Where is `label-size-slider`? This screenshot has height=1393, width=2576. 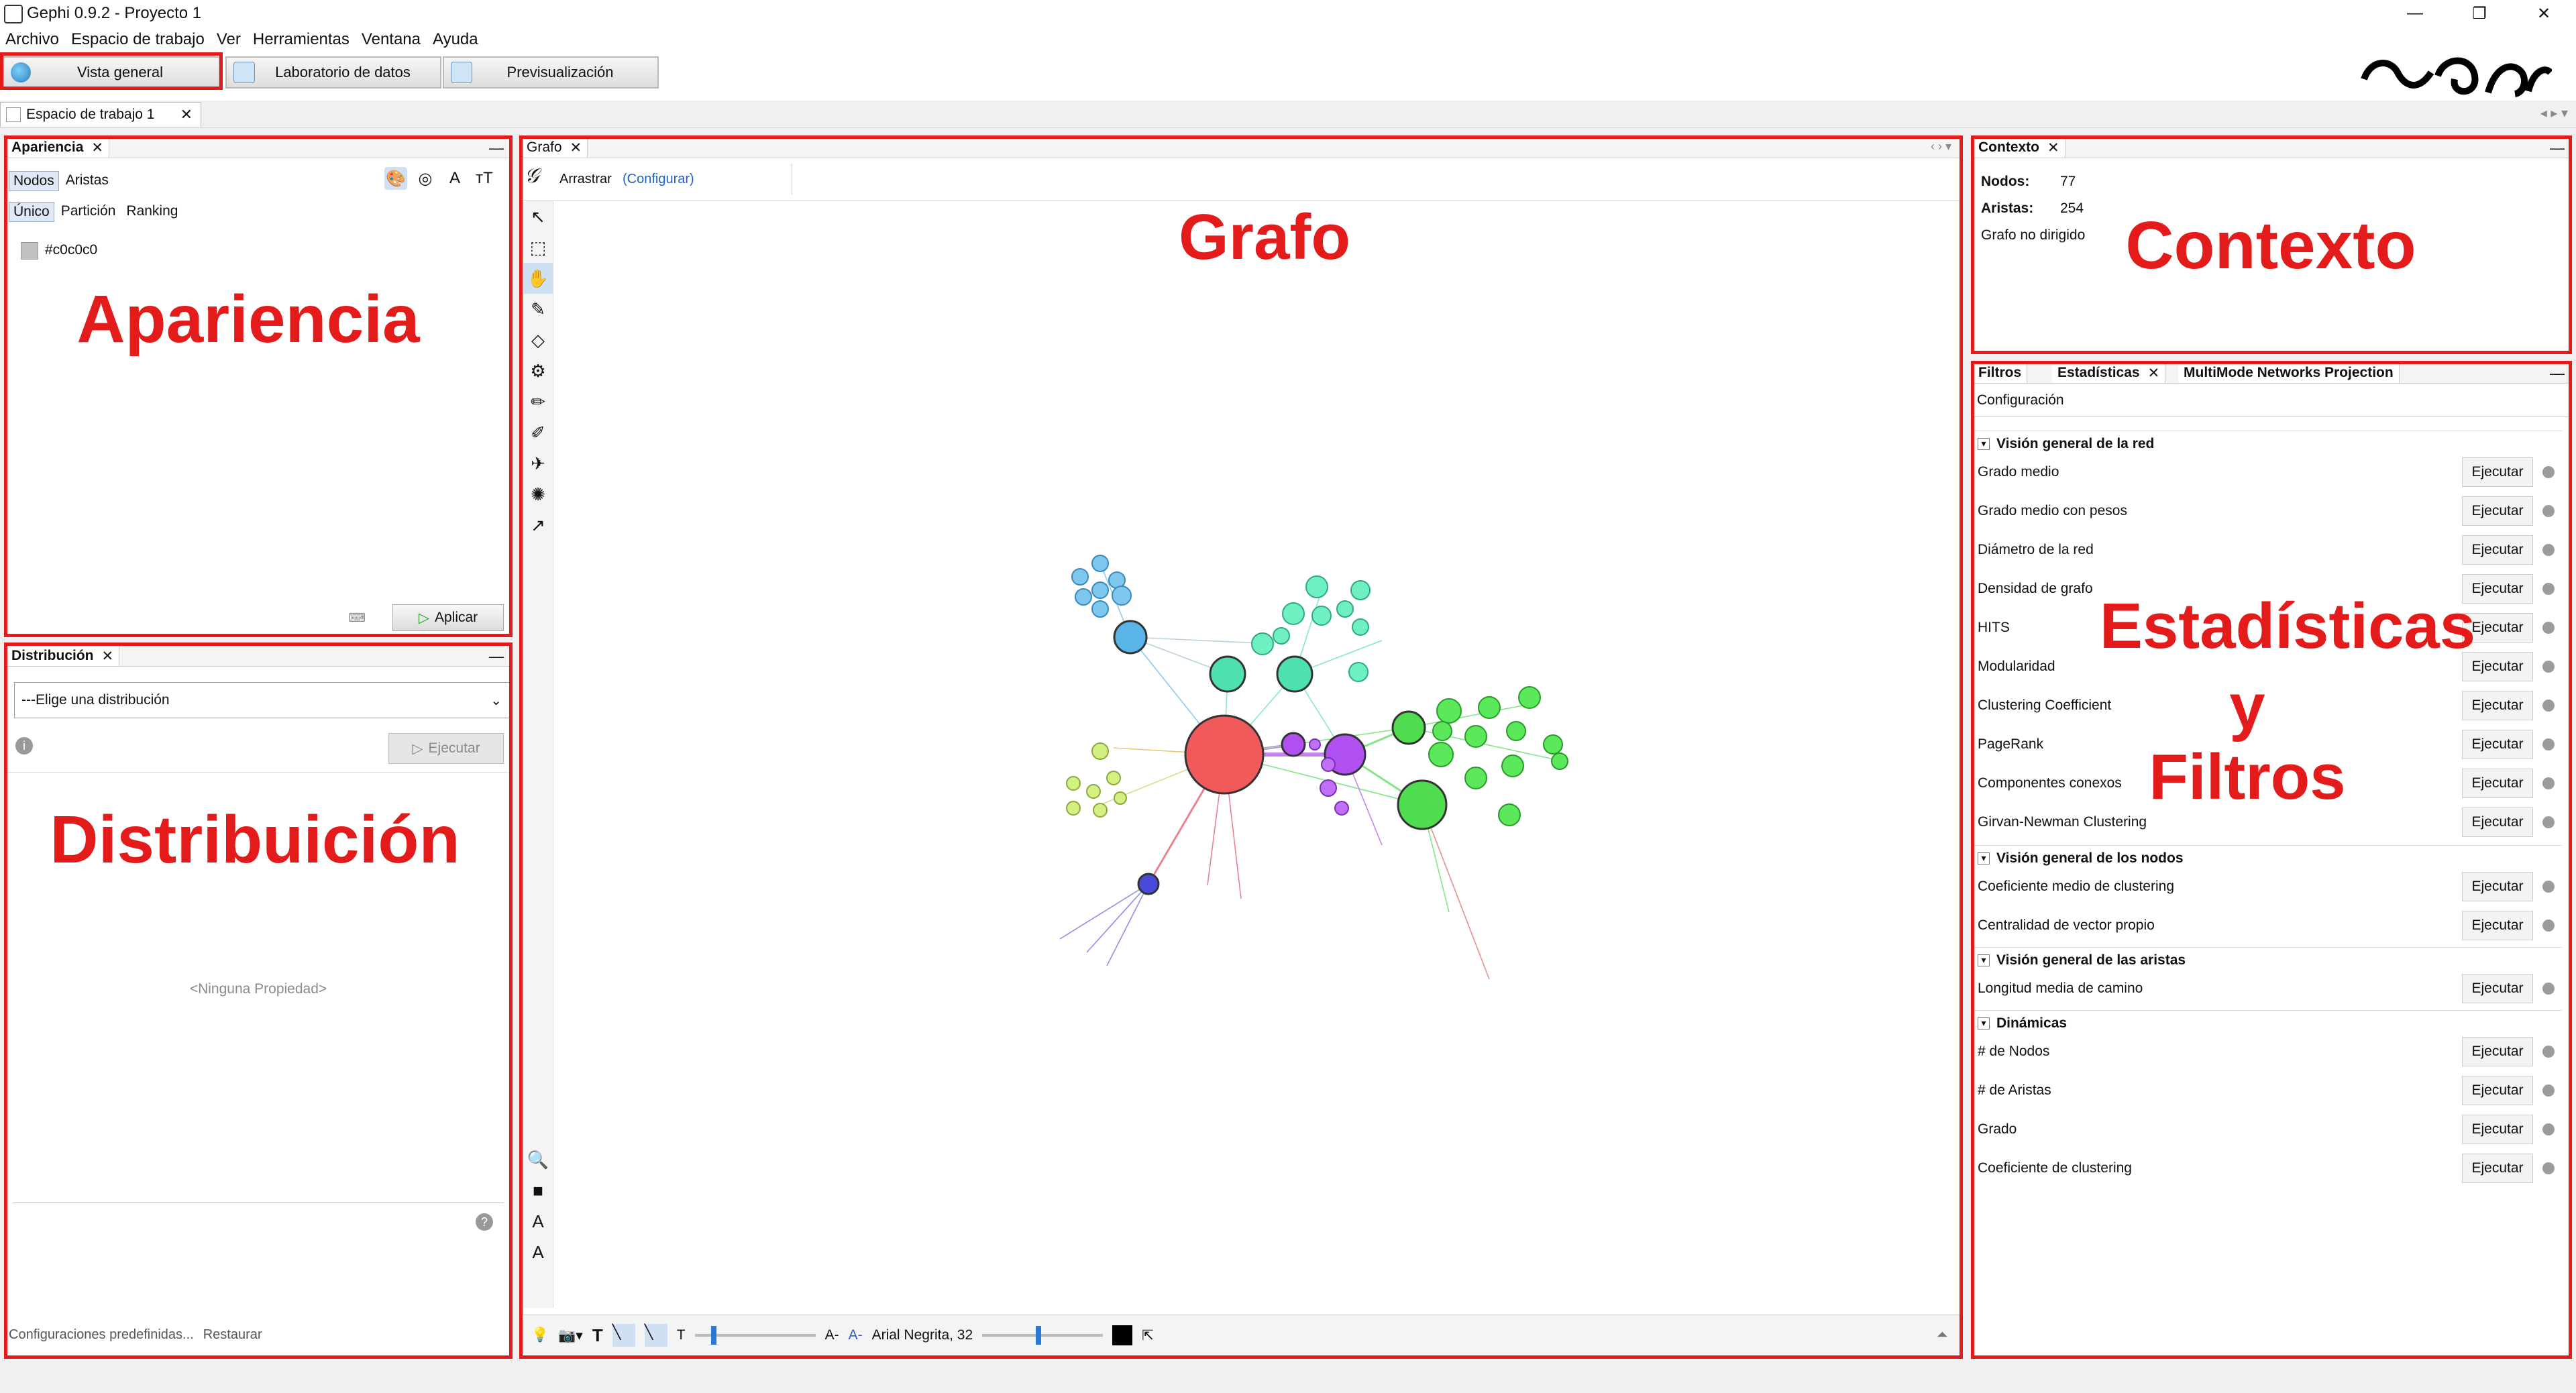
label-size-slider is located at coordinates (1043, 1336).